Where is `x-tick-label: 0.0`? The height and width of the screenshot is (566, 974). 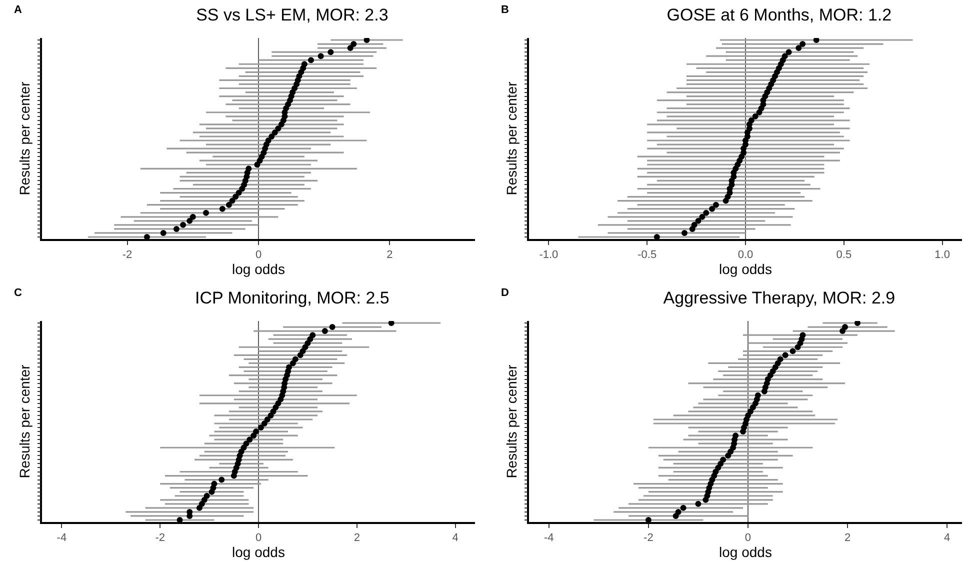 x-tick-label: 0.0 is located at coordinates (746, 254).